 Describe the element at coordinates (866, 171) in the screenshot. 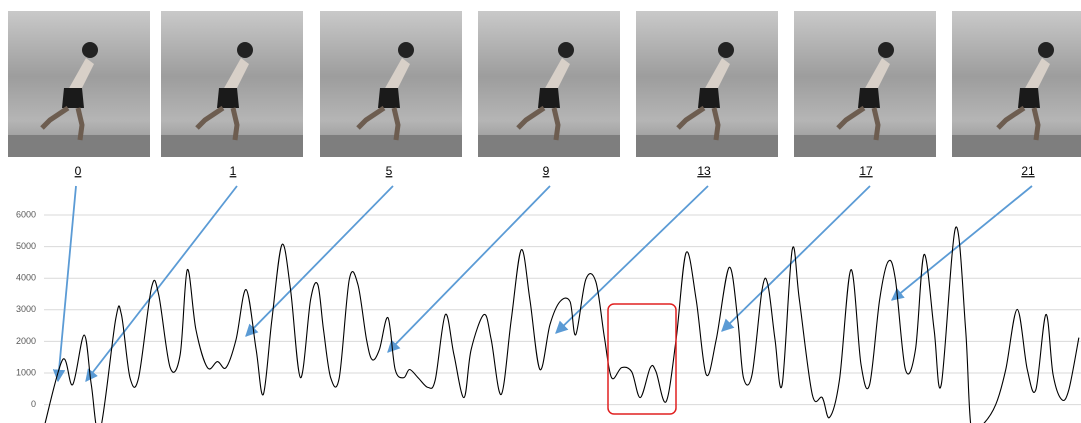

I see `frame-label: 17` at that location.